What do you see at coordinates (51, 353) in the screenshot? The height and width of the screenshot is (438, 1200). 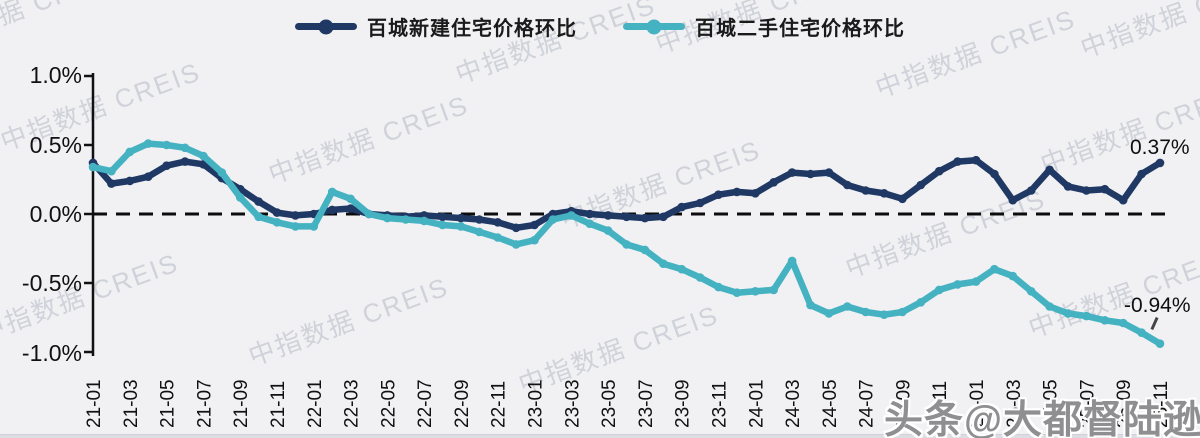 I see `y-axis-tick-label: -1.0%` at bounding box center [51, 353].